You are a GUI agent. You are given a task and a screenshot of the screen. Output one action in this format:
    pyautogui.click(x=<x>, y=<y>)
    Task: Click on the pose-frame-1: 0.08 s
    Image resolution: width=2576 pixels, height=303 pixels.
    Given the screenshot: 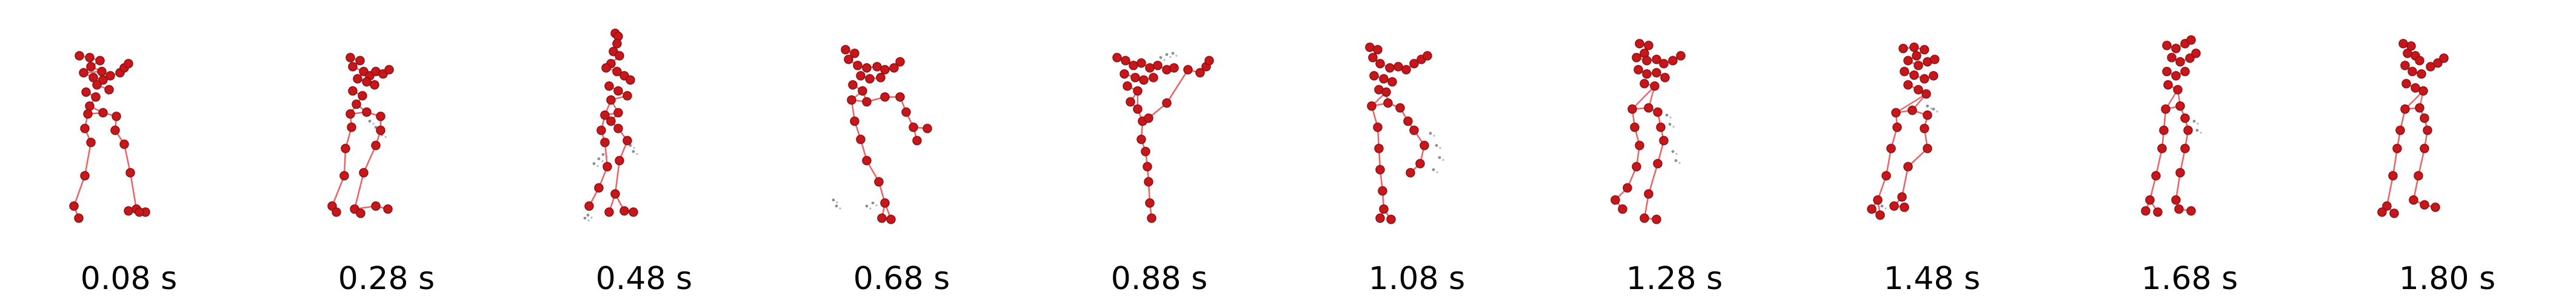 What is the action you would take?
    pyautogui.click(x=129, y=151)
    